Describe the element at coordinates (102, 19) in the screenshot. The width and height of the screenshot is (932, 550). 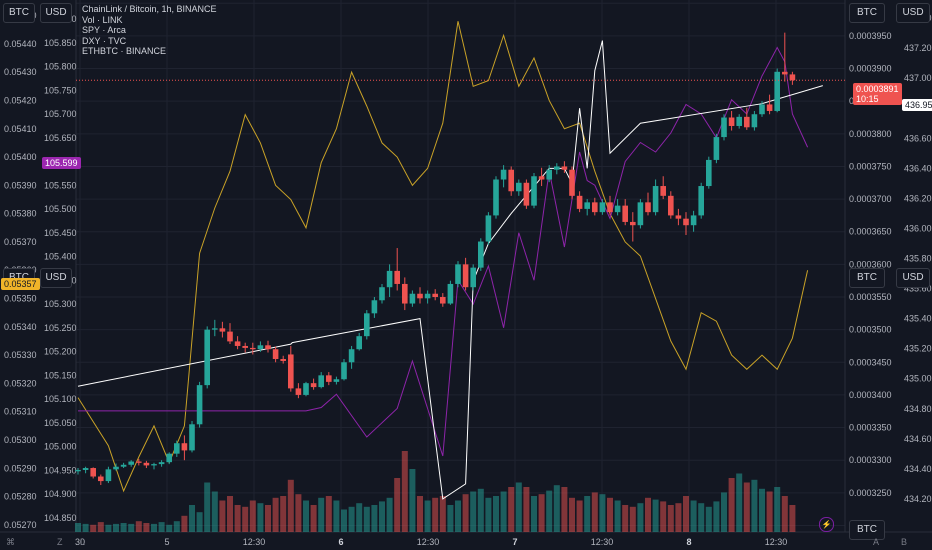
I see `legend-item-vol: Vol · LINK` at that location.